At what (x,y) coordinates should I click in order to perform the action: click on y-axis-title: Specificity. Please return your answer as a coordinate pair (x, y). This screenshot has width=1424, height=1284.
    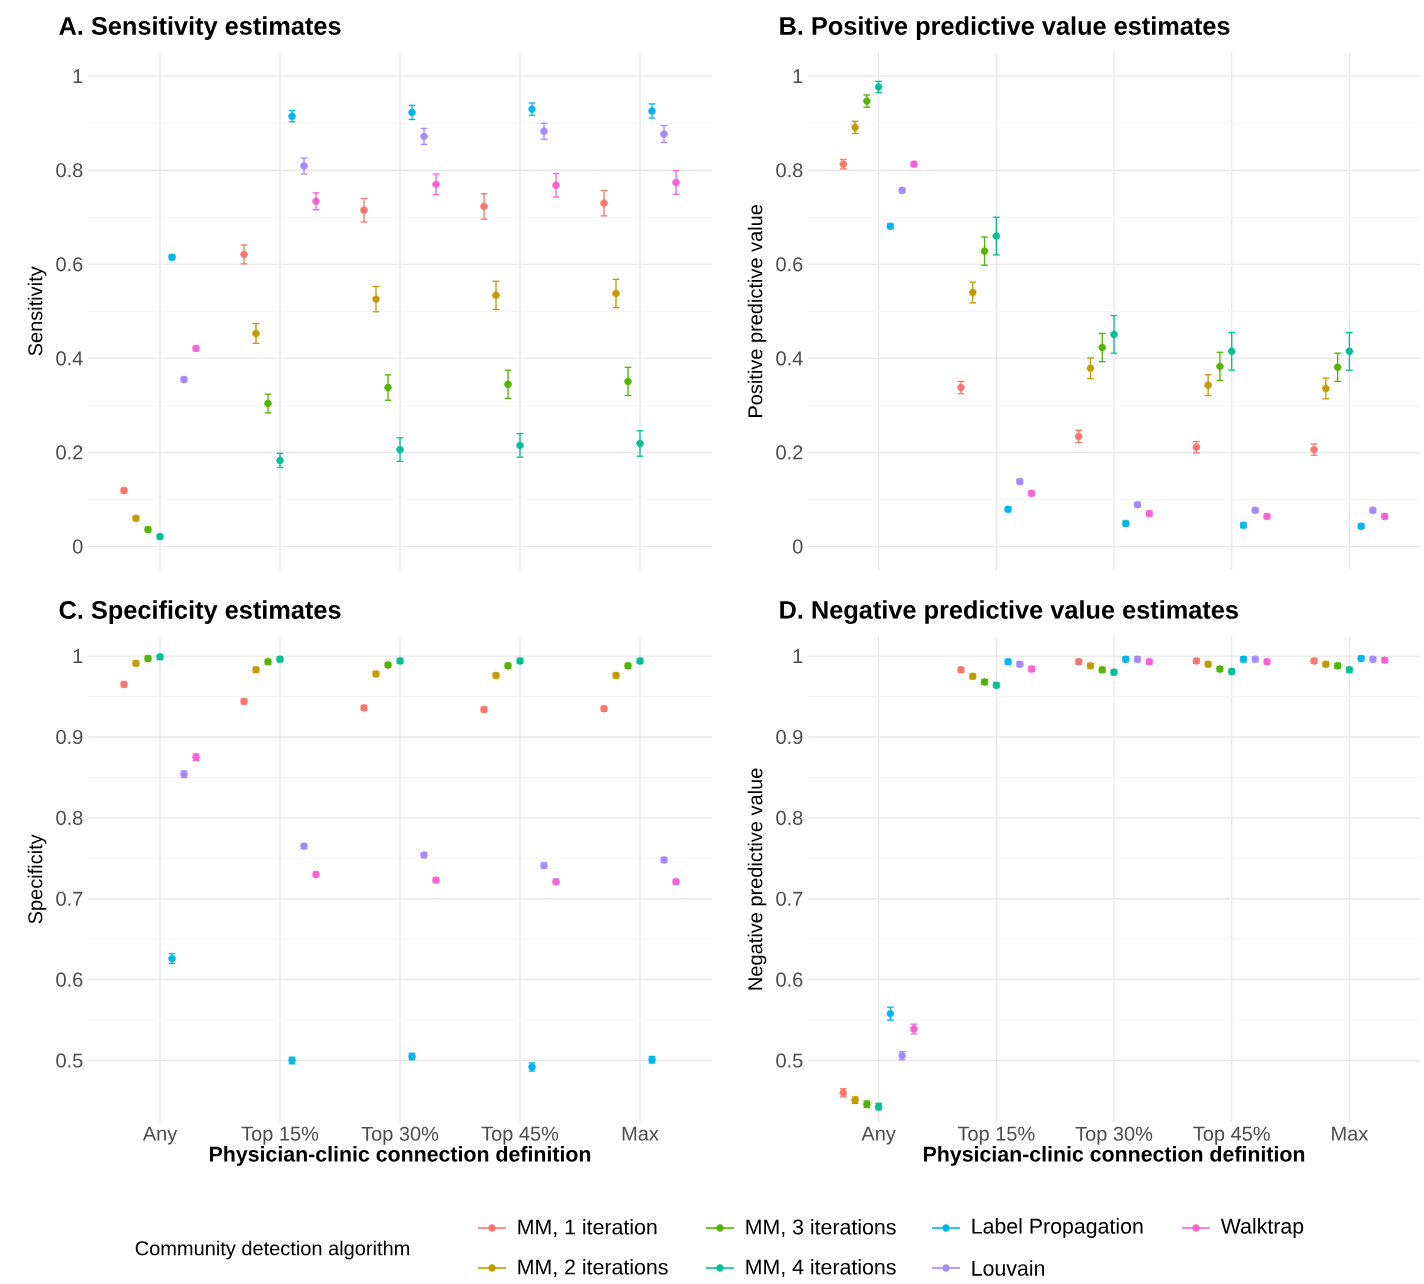
    Looking at the image, I should click on (37, 879).